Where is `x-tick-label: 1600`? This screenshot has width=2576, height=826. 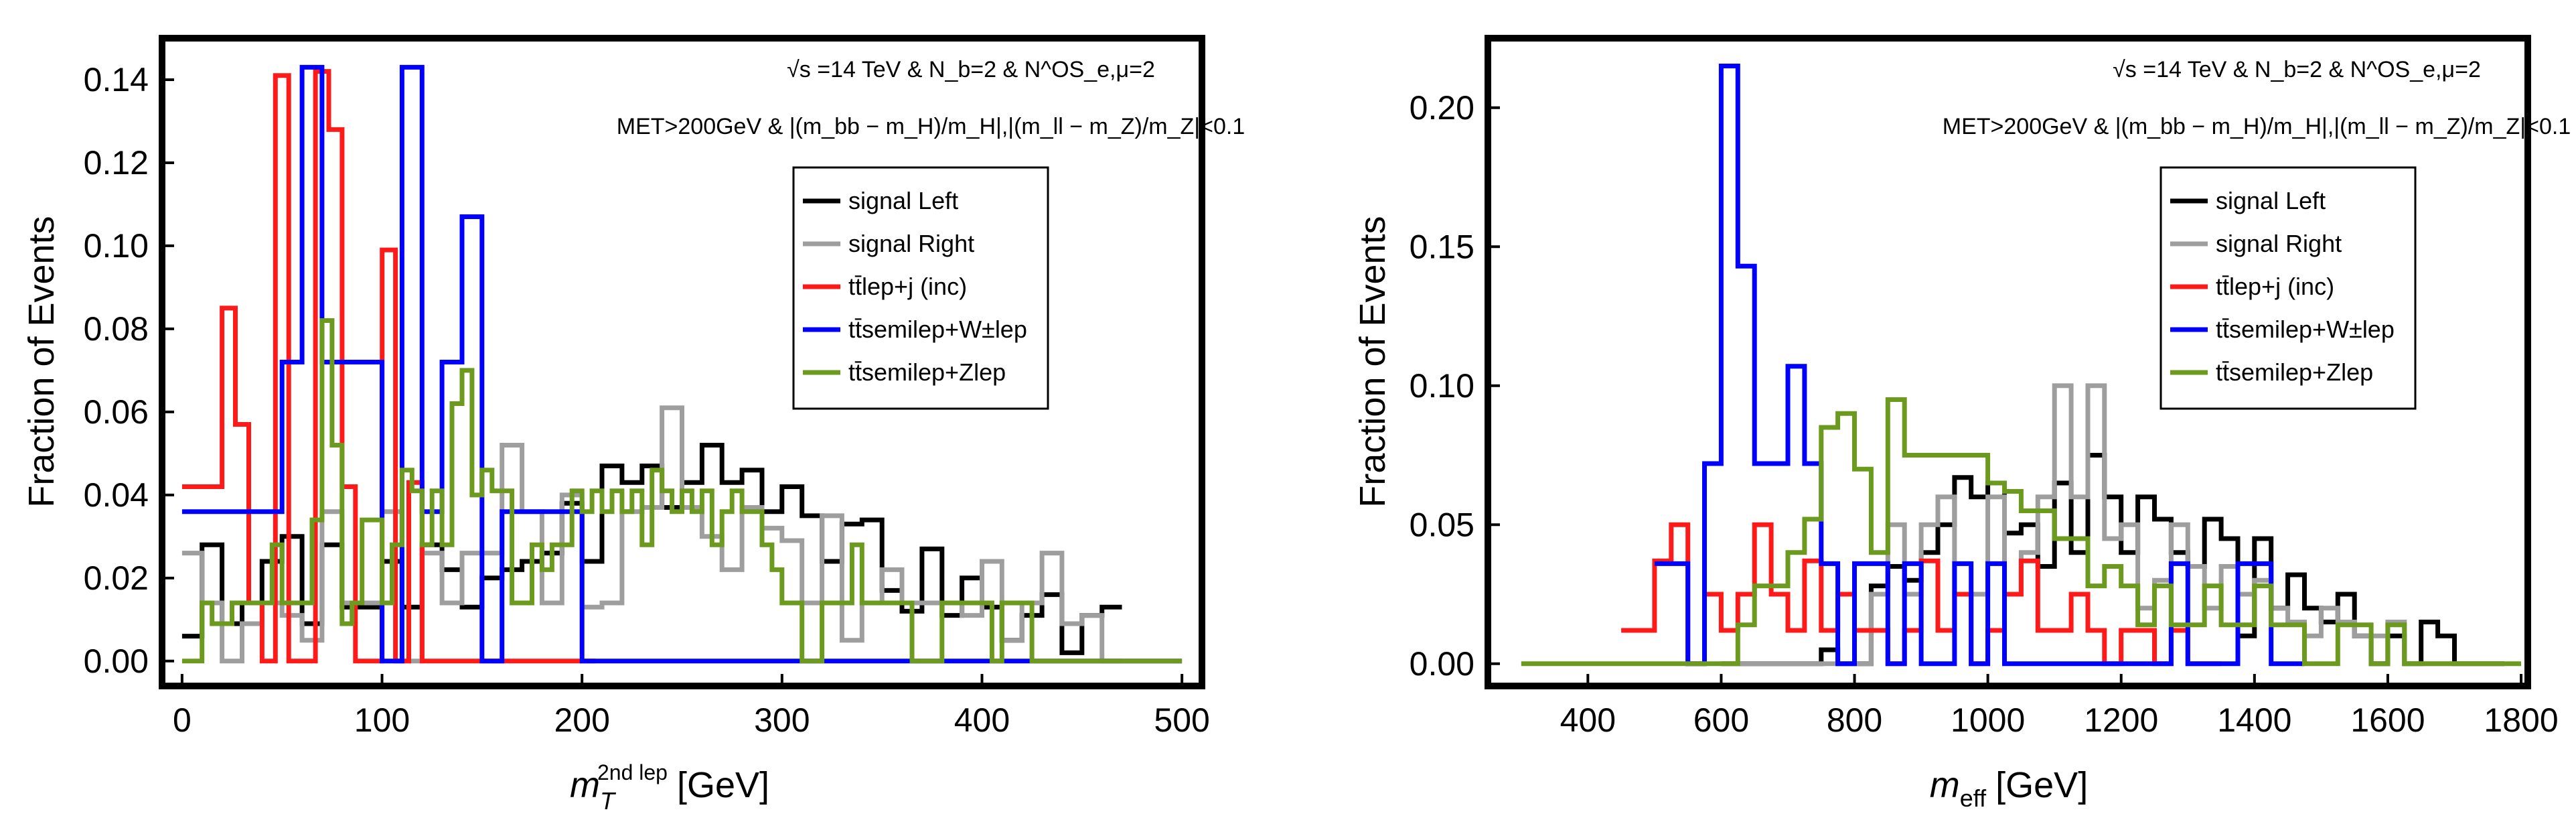
x-tick-label: 1600 is located at coordinates (2387, 720).